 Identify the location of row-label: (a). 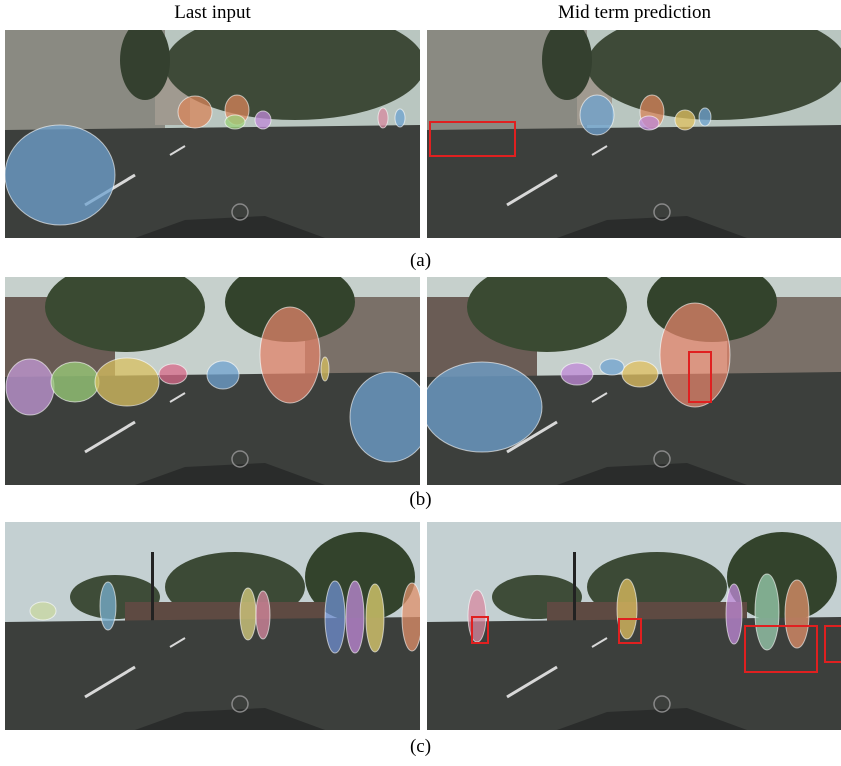
(420, 260).